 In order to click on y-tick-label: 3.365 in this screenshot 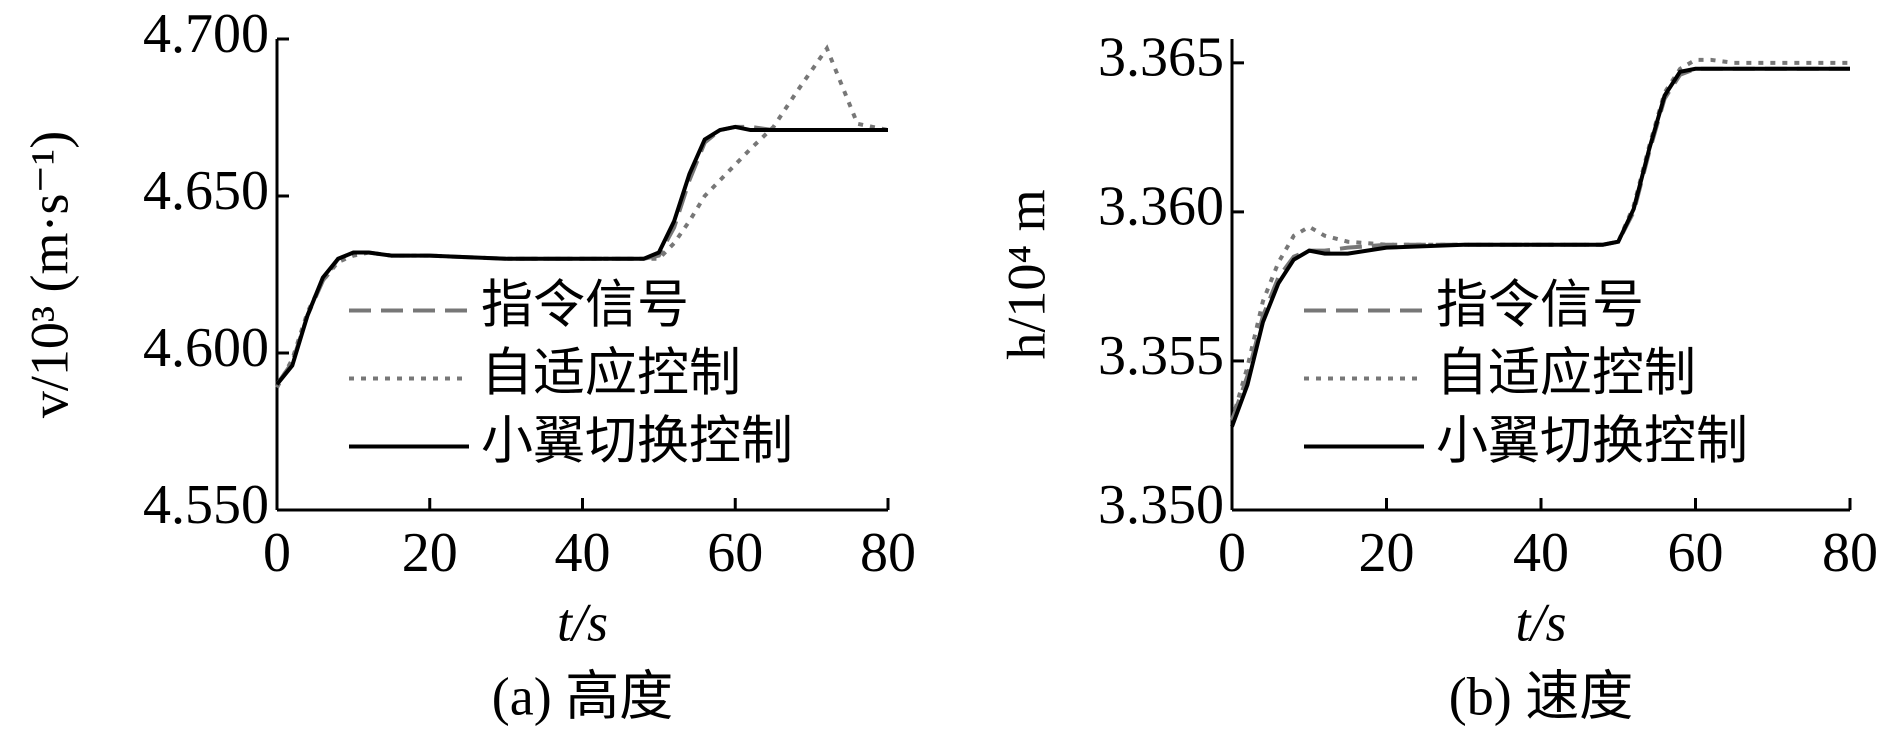, I will do `click(1161, 58)`.